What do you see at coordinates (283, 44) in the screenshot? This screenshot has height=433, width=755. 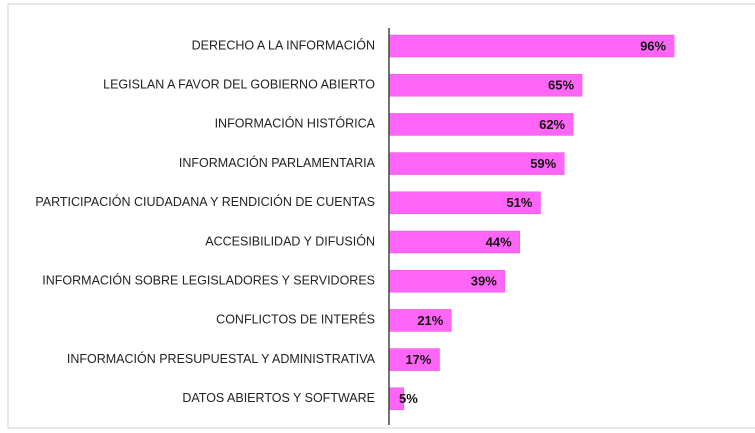 I see `category-label: DERECHO A LA INFORMACIÓN` at bounding box center [283, 44].